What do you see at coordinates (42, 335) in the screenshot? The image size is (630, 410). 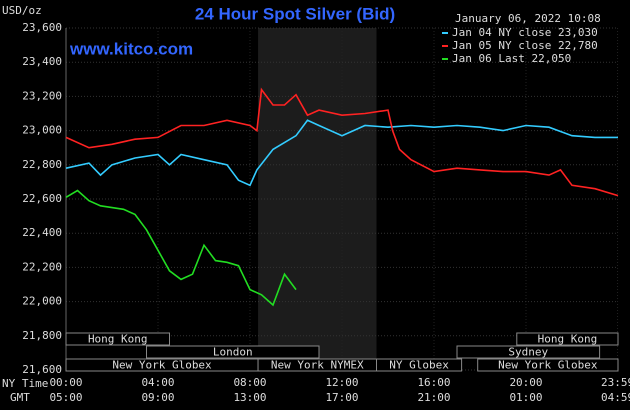 I see `y-tick-label: 21,800` at bounding box center [42, 335].